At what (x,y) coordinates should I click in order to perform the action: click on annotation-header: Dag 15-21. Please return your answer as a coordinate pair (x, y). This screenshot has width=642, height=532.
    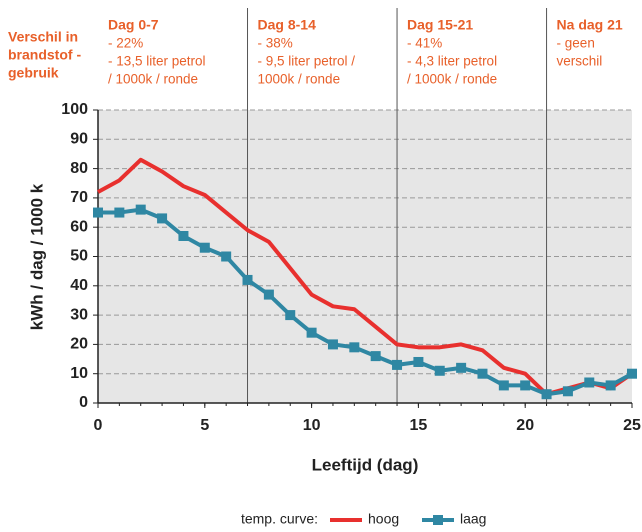
    Looking at the image, I should click on (440, 25).